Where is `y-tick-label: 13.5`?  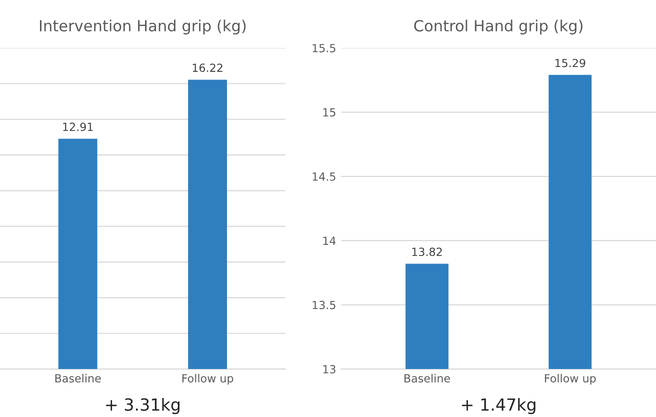 y-tick-label: 13.5 is located at coordinates (324, 305).